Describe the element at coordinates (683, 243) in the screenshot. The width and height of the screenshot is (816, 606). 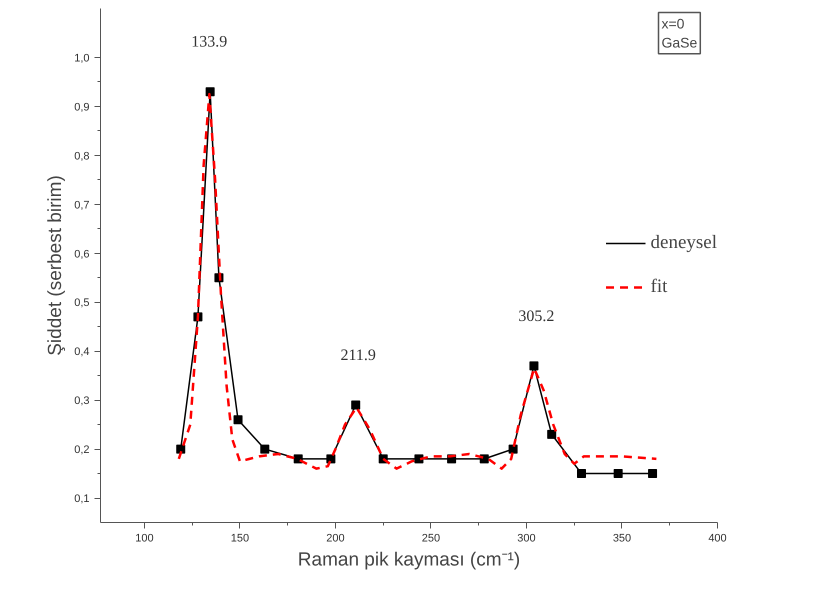
I see `legend-label: deneysel` at that location.